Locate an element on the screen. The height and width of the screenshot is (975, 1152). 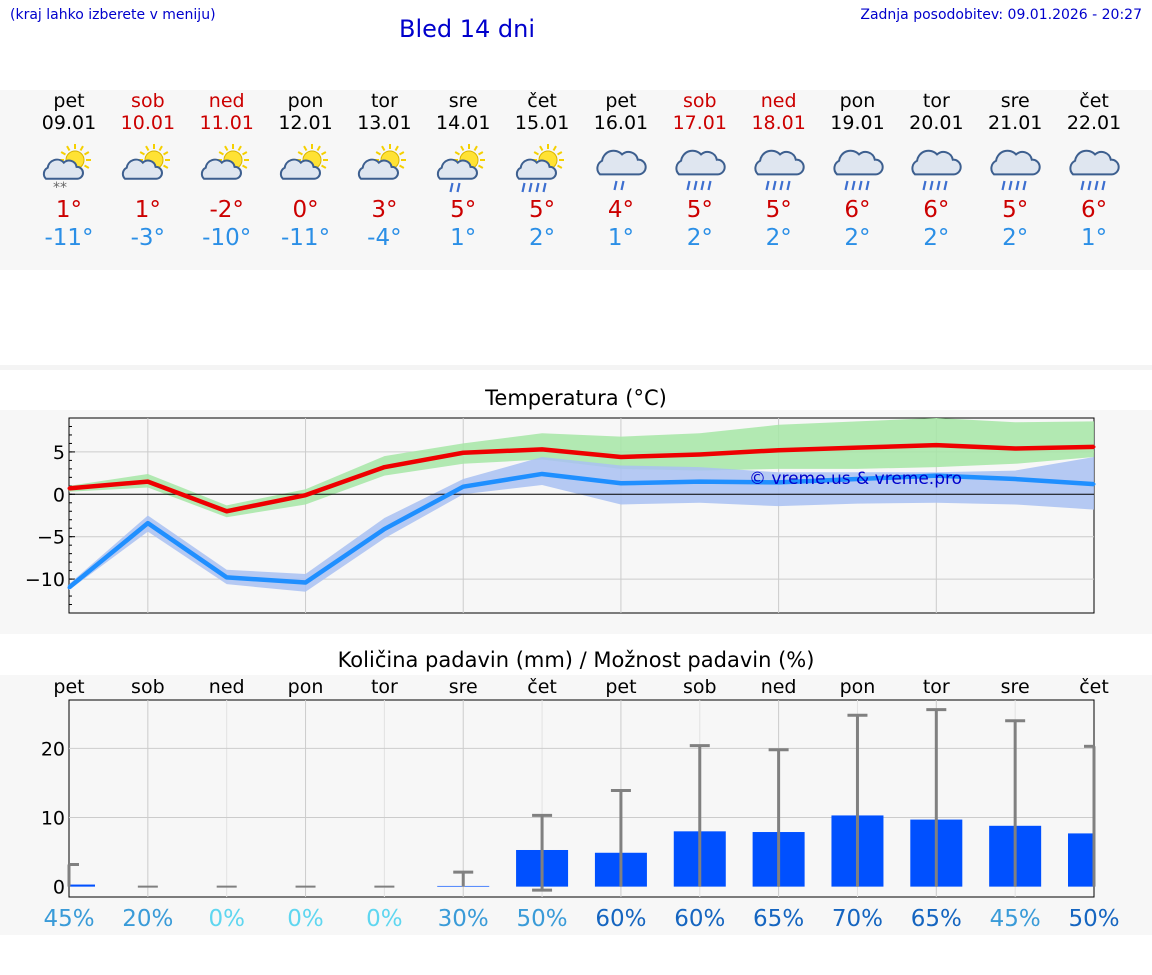
precipitation-y-tick-label: 0 is located at coordinates (59, 888).